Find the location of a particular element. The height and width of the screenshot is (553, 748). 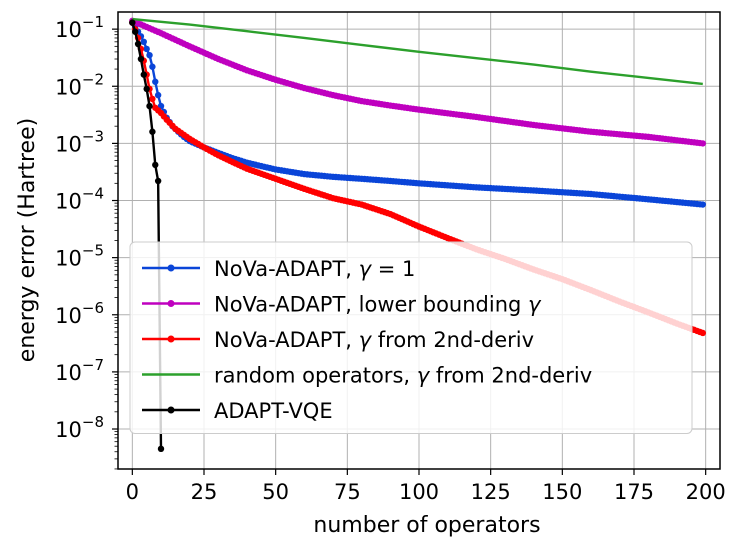

y-tick-label: 10⁻⁴ is located at coordinates (79, 199).